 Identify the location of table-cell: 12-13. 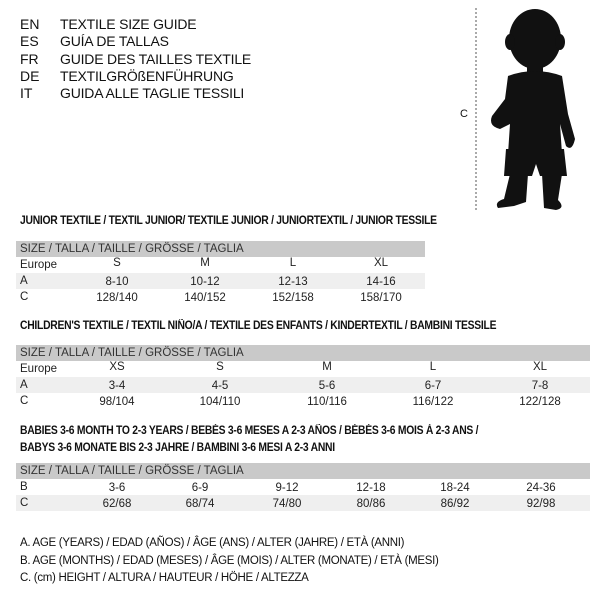
(293, 282).